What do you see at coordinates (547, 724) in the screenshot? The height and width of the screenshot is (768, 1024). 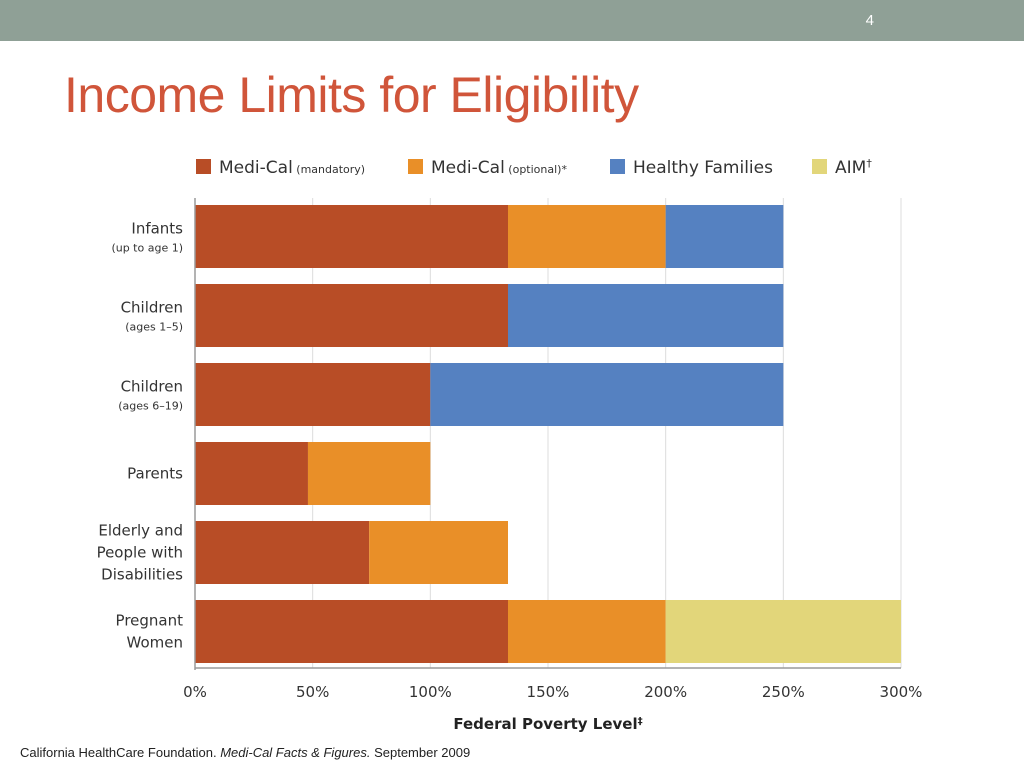 I see `x-axis-label: Federal Poverty Level‡` at bounding box center [547, 724].